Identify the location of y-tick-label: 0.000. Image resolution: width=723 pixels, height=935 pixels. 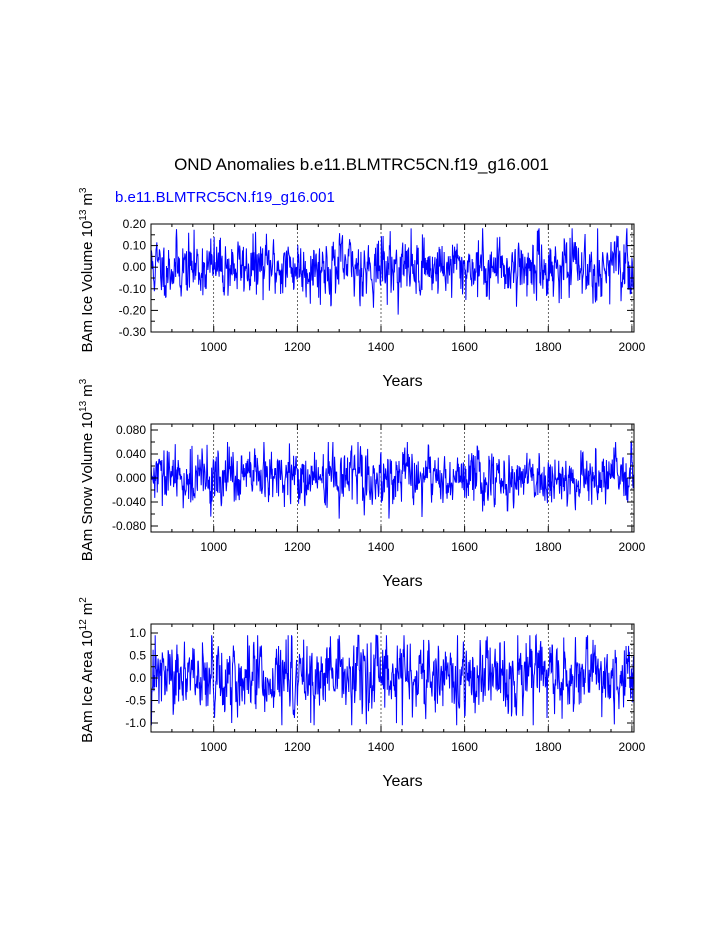
(131, 478).